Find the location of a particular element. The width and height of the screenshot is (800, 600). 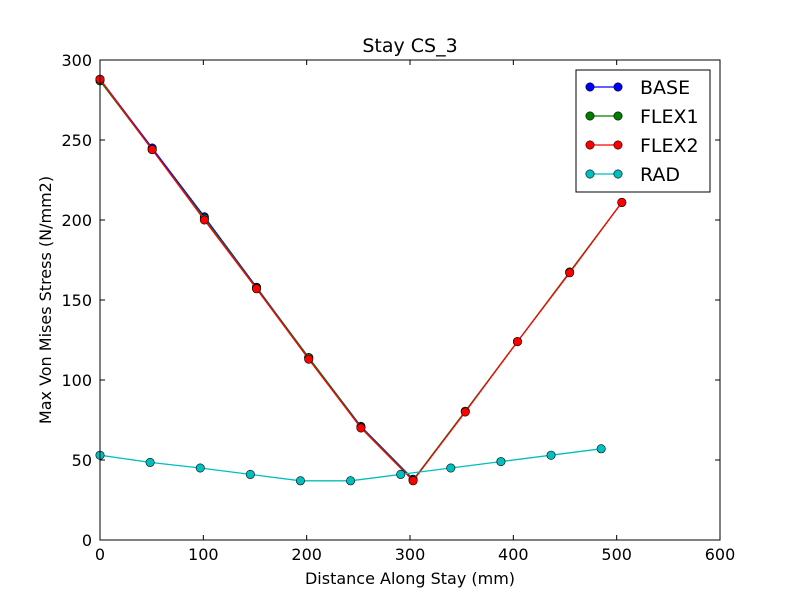

y-tick-label: 150 is located at coordinates (76, 300).